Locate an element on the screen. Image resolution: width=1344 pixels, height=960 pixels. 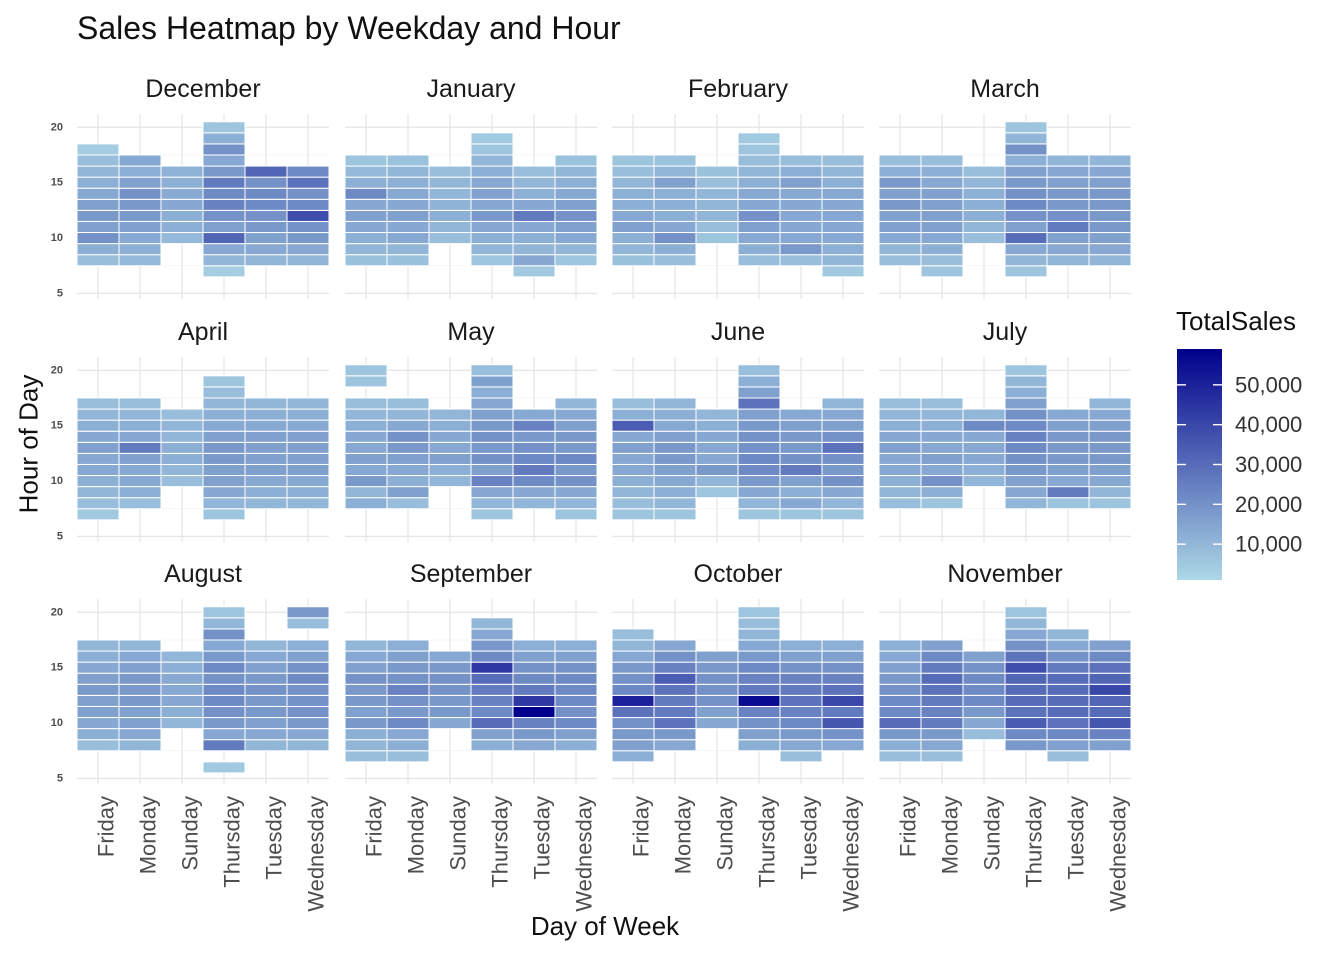
y-tick-label: 10 is located at coordinates (57, 723).